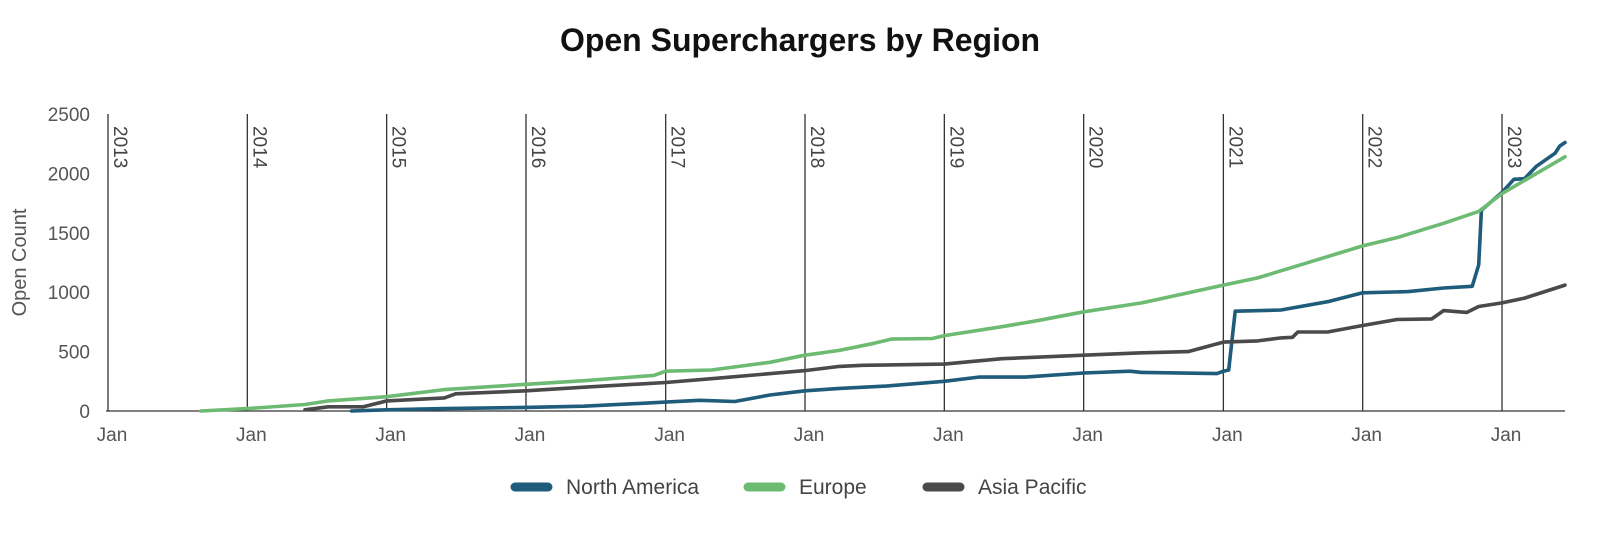  I want to click on year-label: 2023, so click(1513, 147).